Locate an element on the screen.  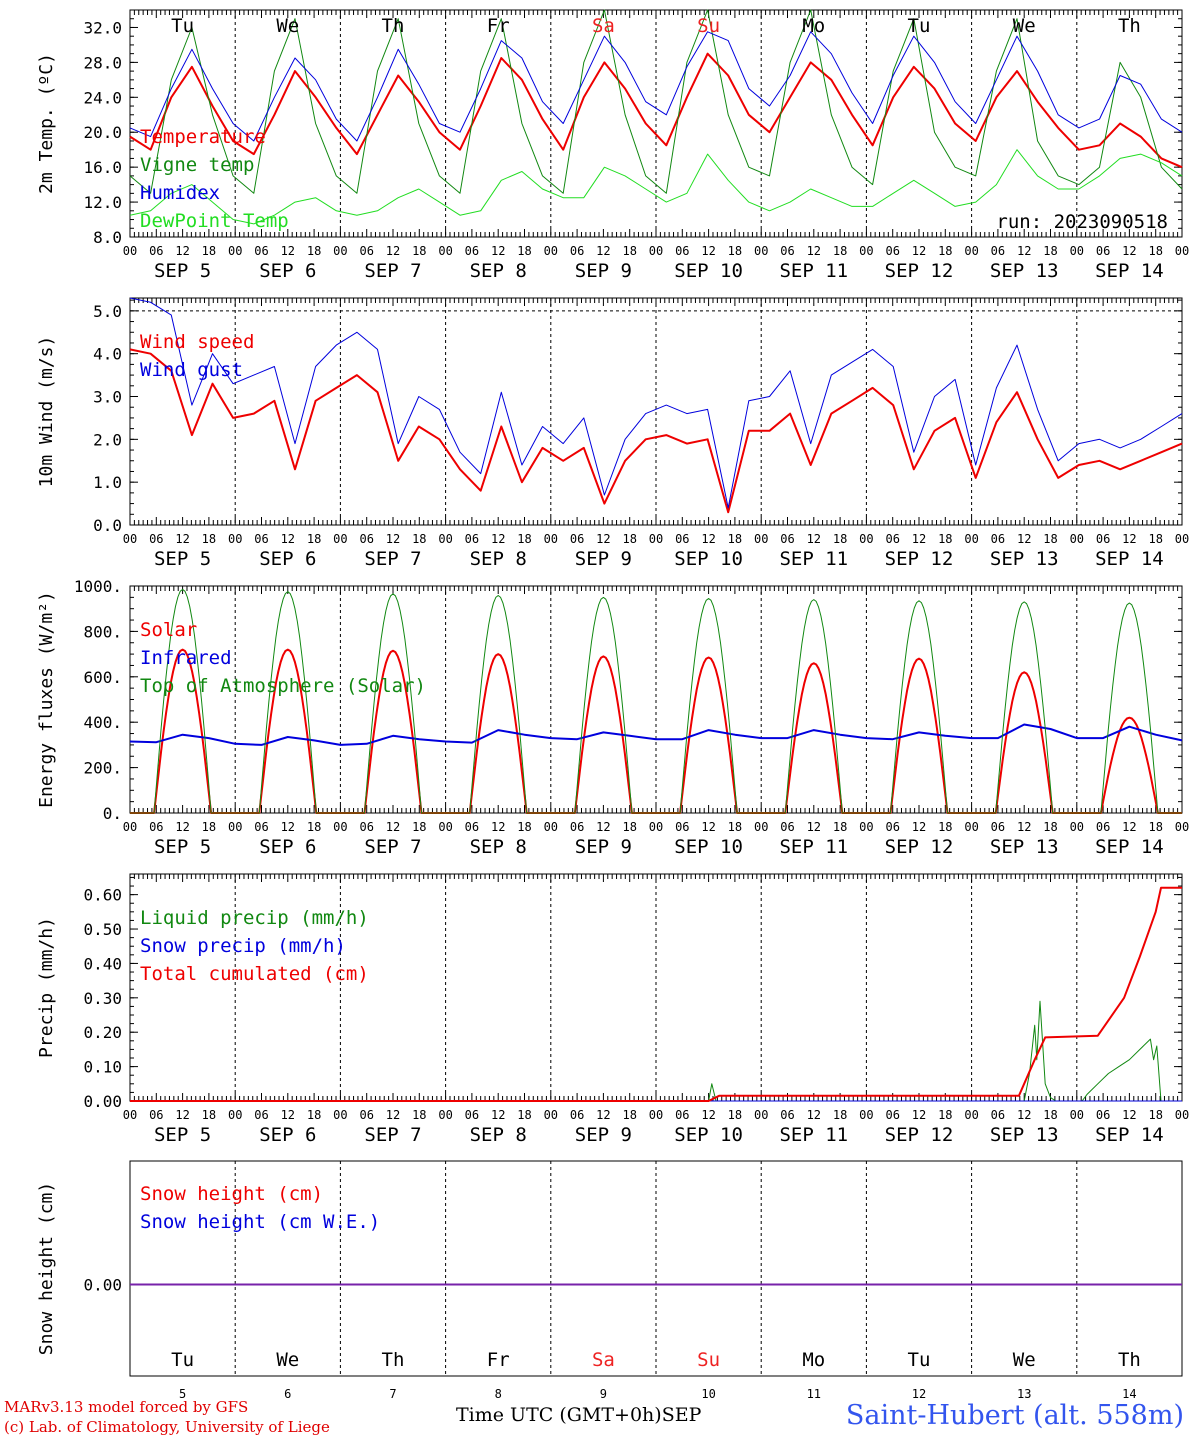
legend-entry: Vigne temp is located at coordinates (197, 165).